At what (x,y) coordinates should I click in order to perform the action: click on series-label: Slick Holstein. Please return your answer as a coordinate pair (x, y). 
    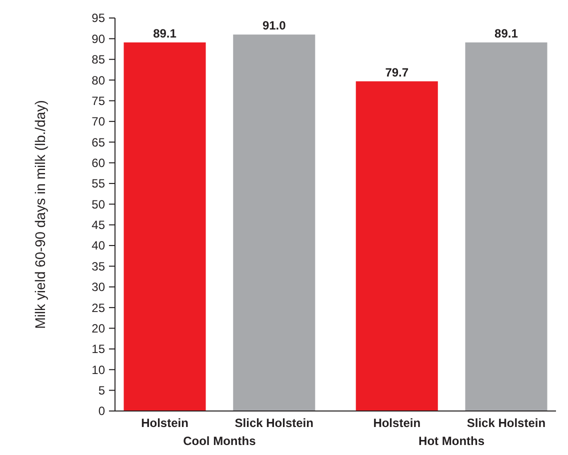
    Looking at the image, I should click on (274, 423).